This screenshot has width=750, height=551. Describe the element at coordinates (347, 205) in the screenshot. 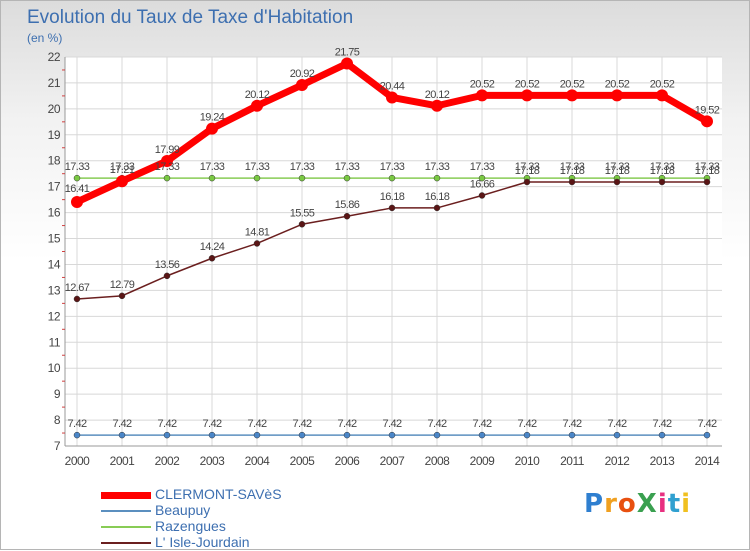

I see `data-label: 15.86` at that location.